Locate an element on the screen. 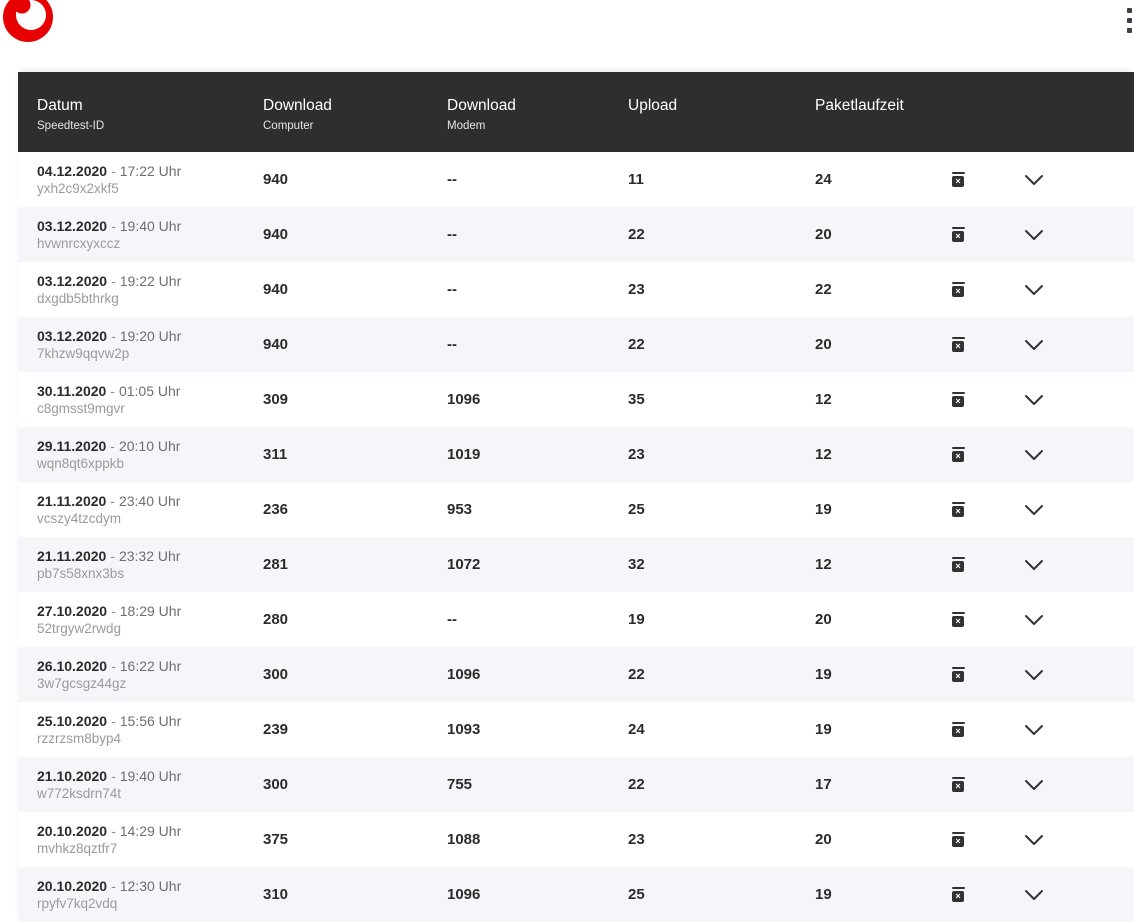  time-text: 23:40 Uhr is located at coordinates (149, 501).